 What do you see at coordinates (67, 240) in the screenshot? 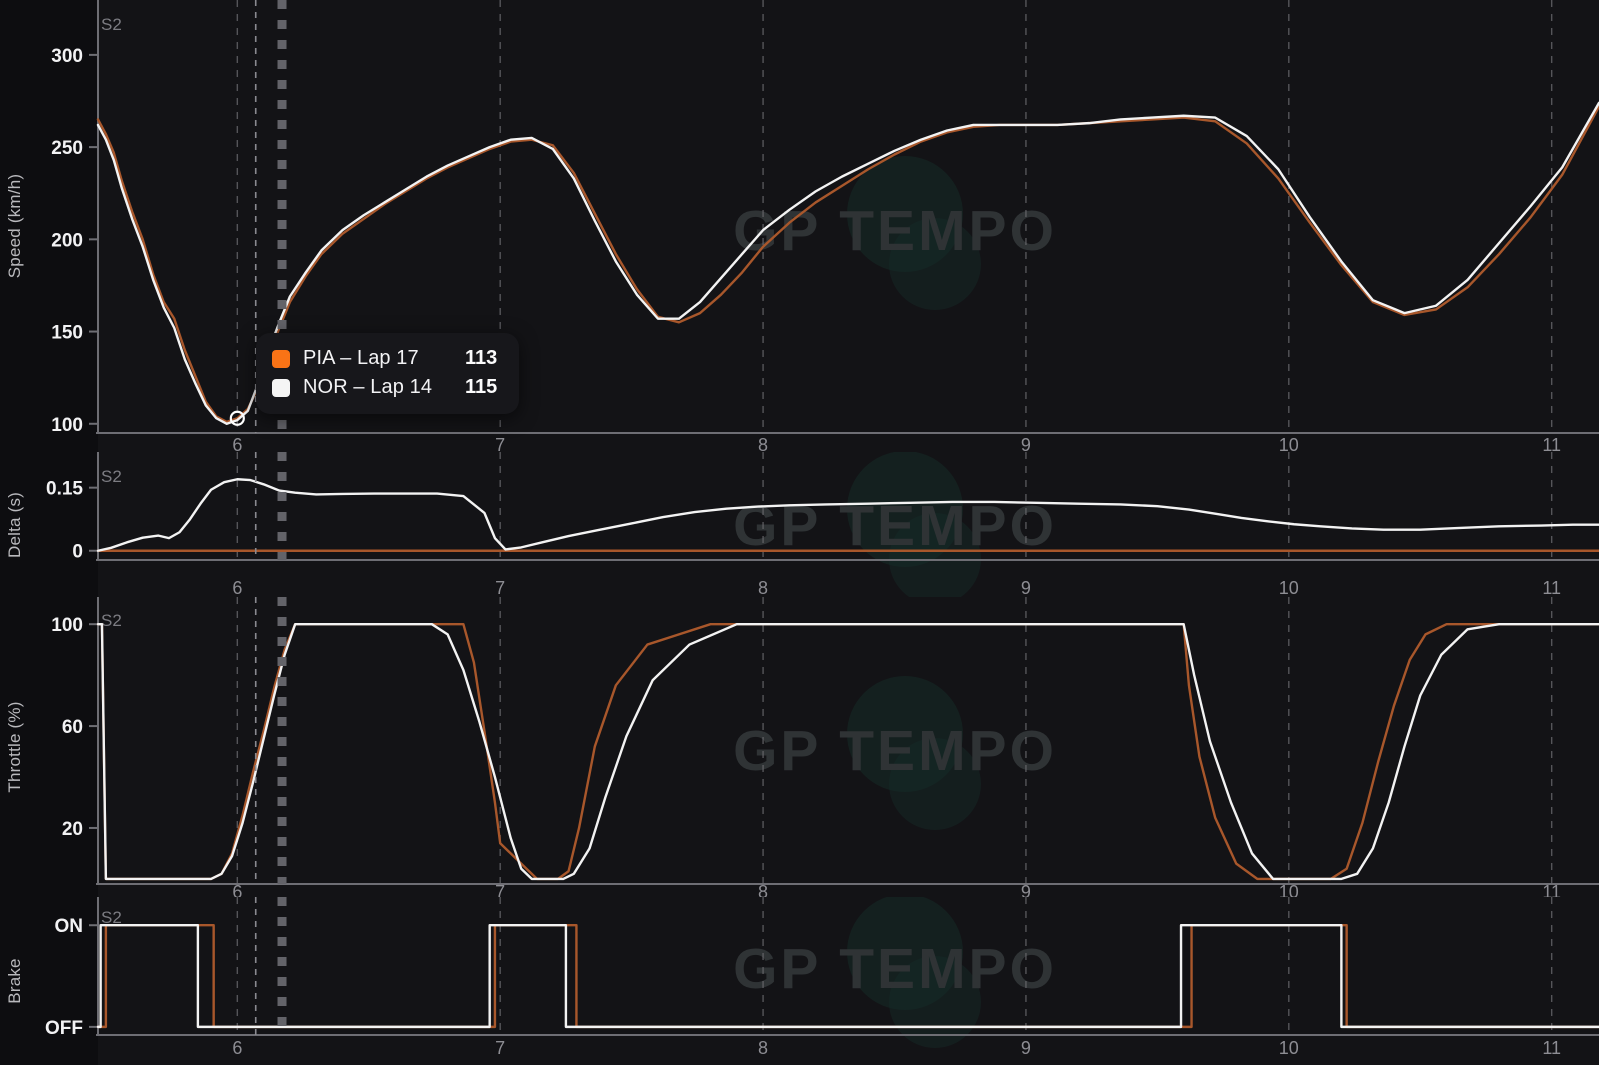
I see `y-tick-label: 200` at bounding box center [67, 240].